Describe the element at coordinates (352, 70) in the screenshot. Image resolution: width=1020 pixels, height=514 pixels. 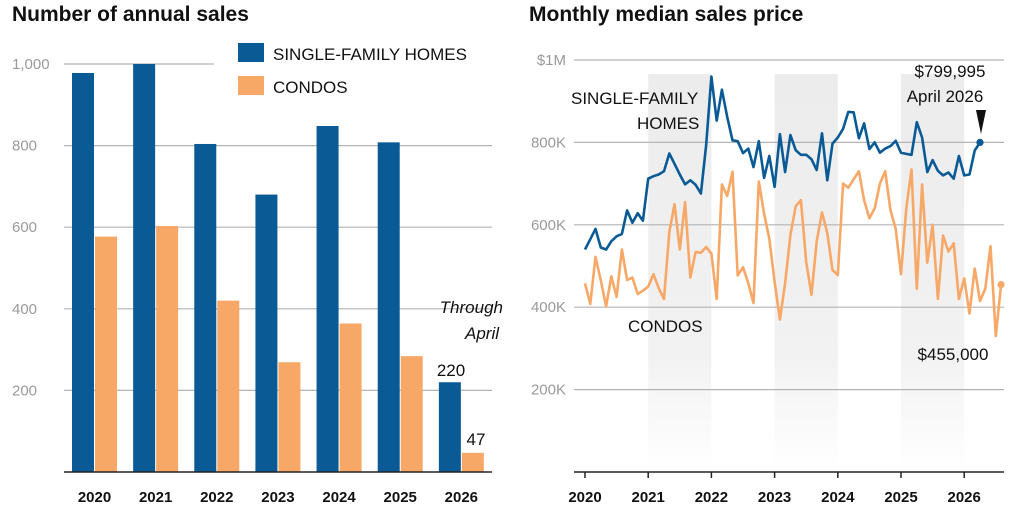
I see `annual-sales-legend: SINGLE-FAMILY HOMES CONDOS` at that location.